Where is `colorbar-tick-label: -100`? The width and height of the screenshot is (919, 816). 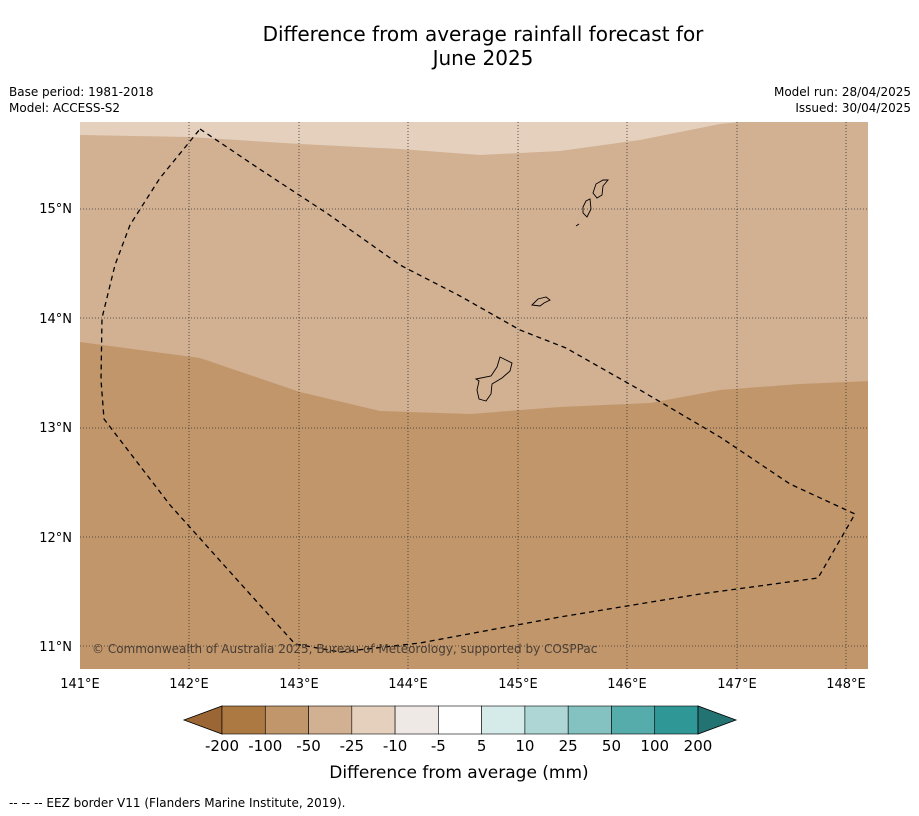 colorbar-tick-label: -100 is located at coordinates (265, 746).